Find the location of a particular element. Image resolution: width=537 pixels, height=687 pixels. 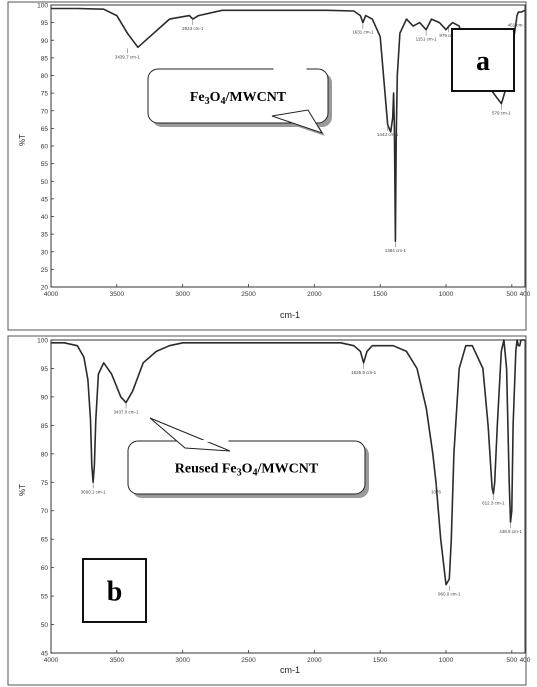

peak-label: 1151 cm-1 is located at coordinates (426, 39).